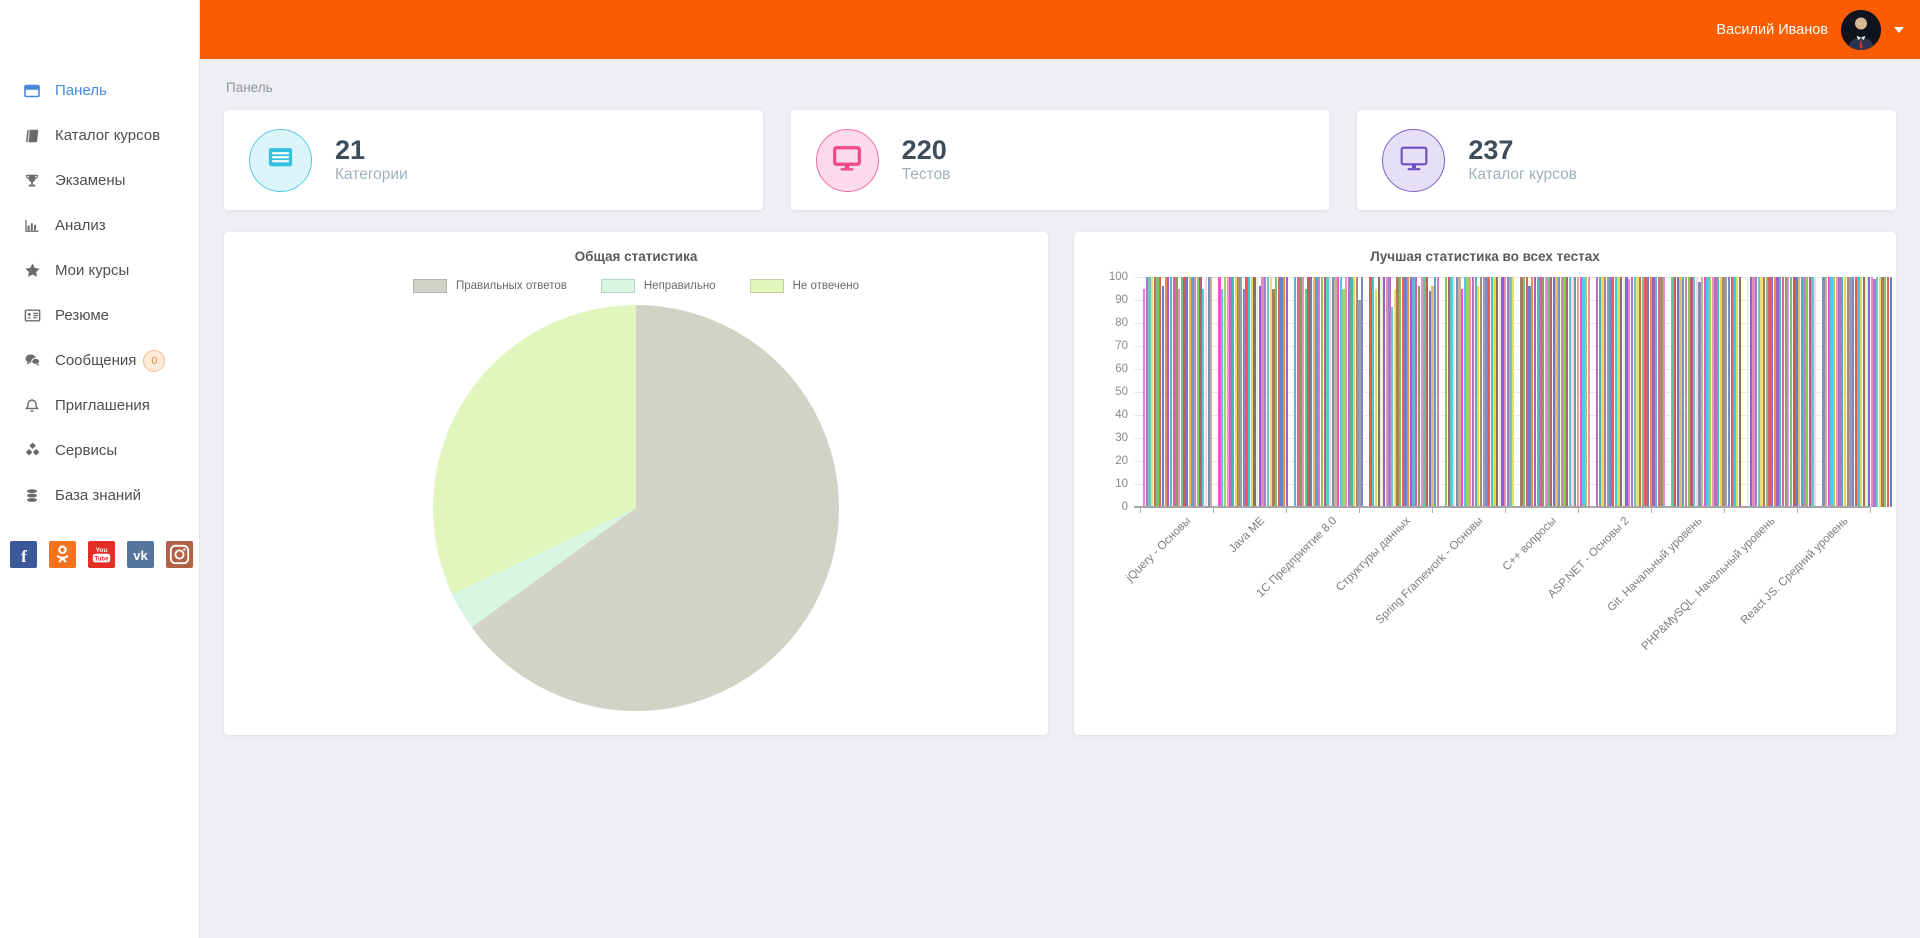  What do you see at coordinates (1899, 29) in the screenshot?
I see `chevron-down-icon` at bounding box center [1899, 29].